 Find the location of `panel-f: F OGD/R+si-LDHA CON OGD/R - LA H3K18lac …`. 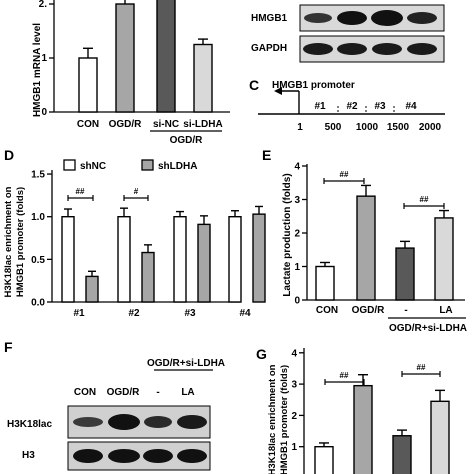

panel-f: F OGD/R+si-LDHA CON OGD/R - LA H3K18lac … is located at coordinates (114, 405).